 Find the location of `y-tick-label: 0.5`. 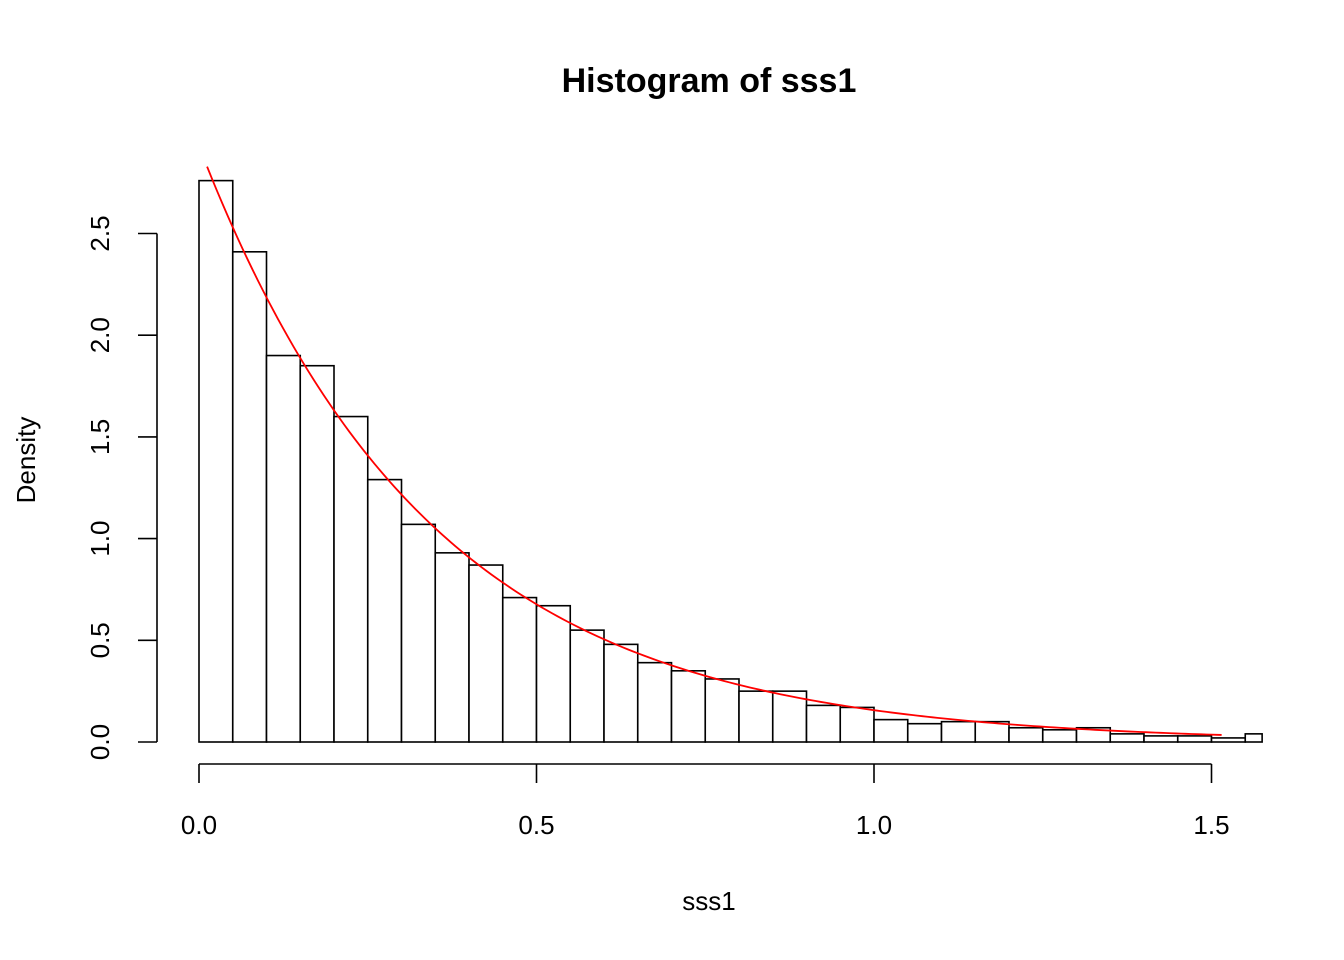

y-tick-label: 0.5 is located at coordinates (100, 640).